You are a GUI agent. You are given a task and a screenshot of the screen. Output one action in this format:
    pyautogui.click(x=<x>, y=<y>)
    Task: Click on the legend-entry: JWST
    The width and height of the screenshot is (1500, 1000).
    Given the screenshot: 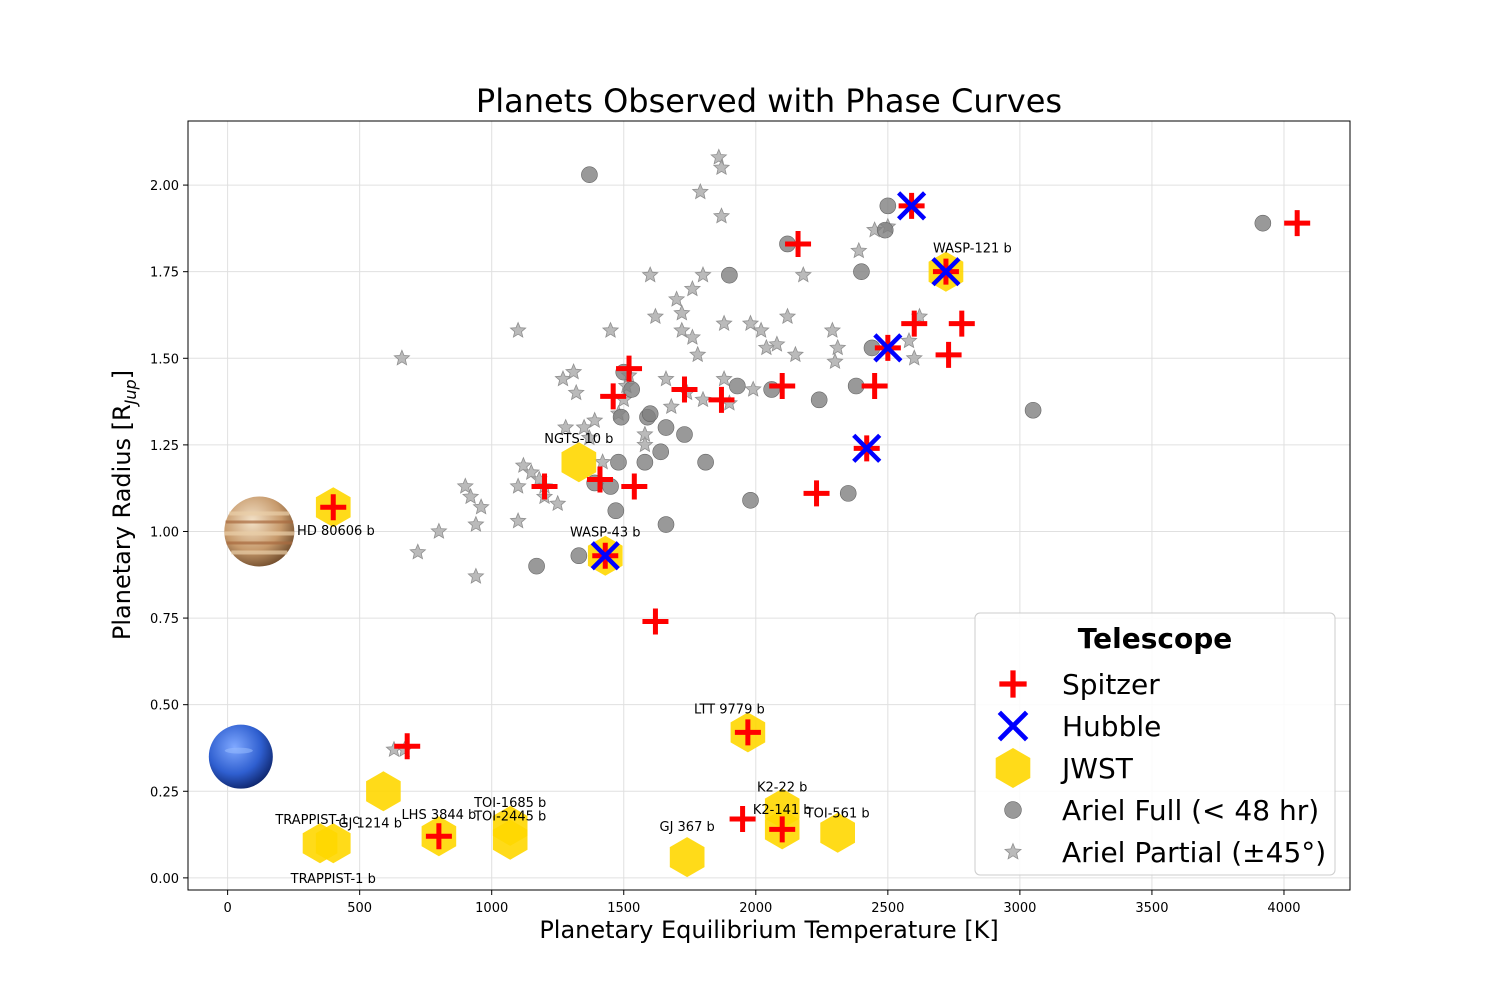 What is the action you would take?
    pyautogui.click(x=1064, y=768)
    